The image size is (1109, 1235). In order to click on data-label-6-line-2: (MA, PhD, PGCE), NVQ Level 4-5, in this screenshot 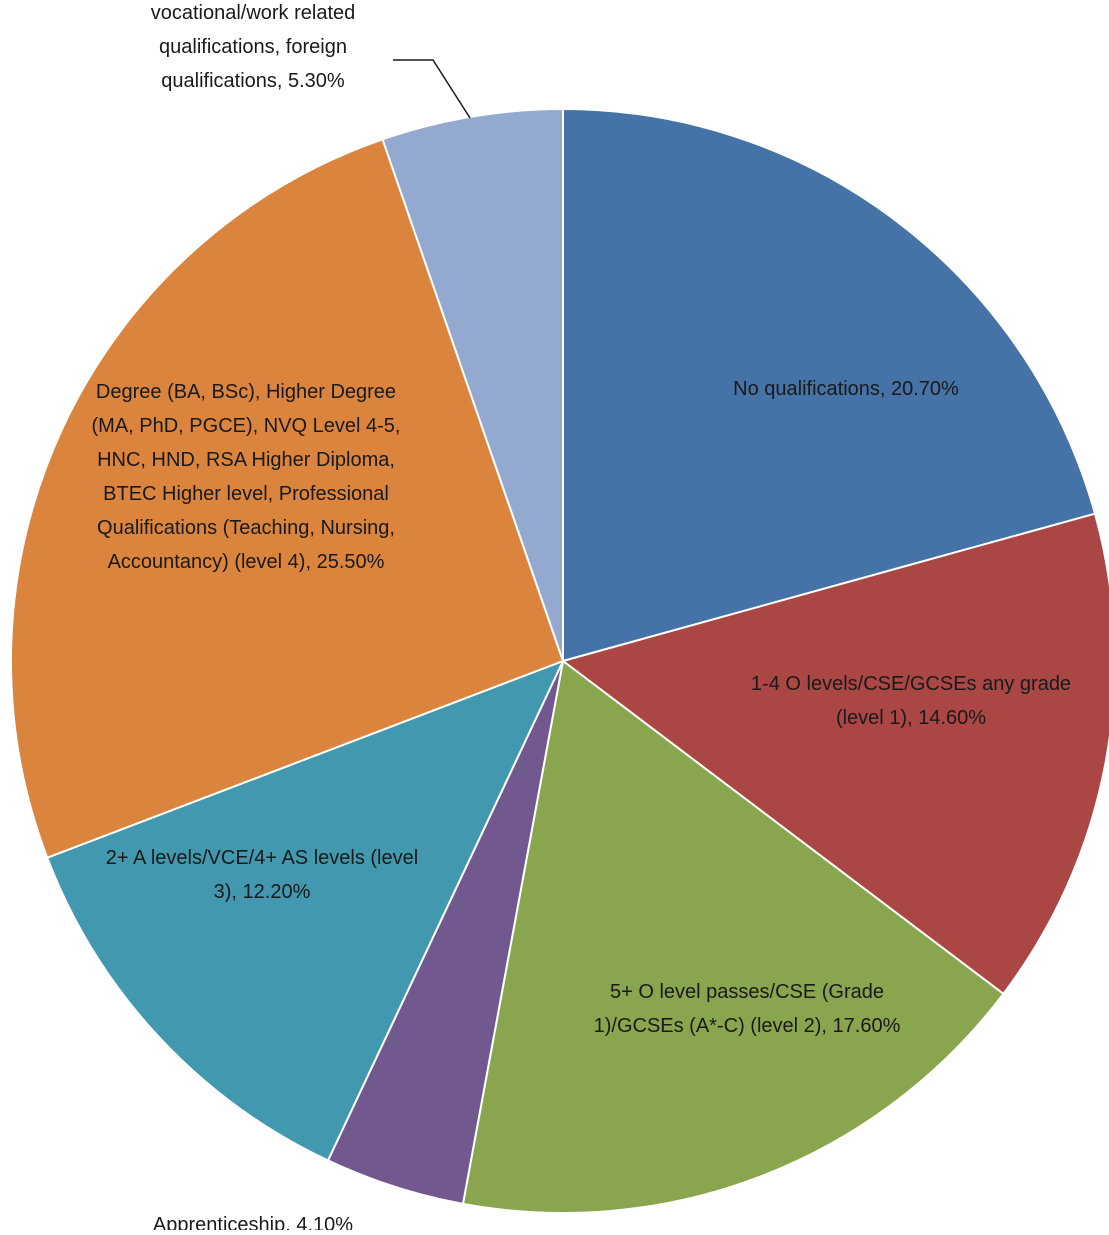, I will do `click(246, 426)`.